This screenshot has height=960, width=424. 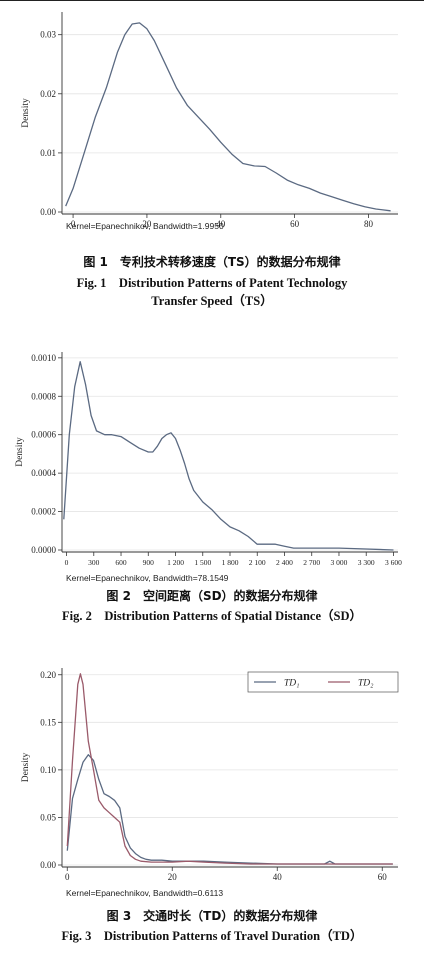 What do you see at coordinates (393, 562) in the screenshot?
I see `x-tick-label-12: 3 600` at bounding box center [393, 562].